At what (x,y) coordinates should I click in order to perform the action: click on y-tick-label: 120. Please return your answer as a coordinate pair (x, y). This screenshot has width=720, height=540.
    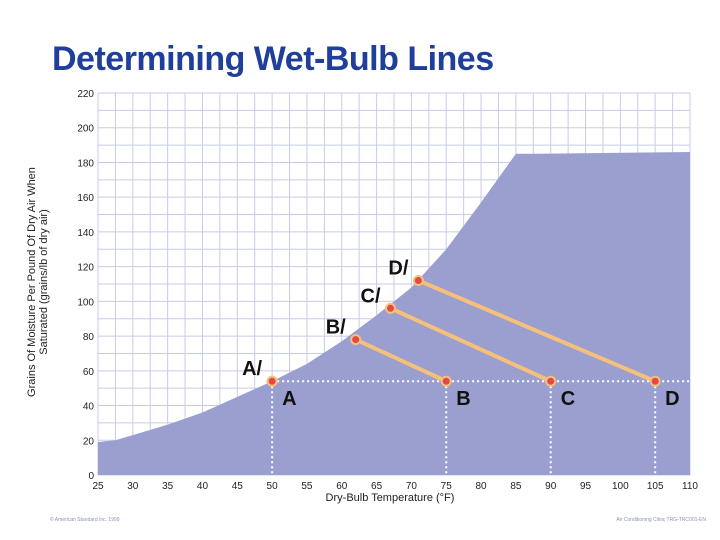
    Looking at the image, I should click on (85, 268).